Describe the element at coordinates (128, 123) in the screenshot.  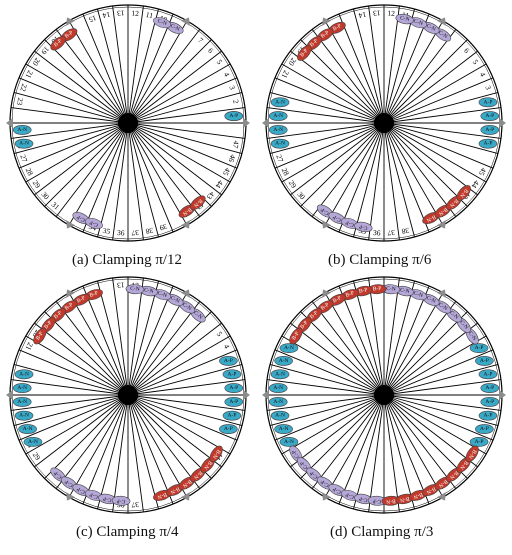
I see `center-hub` at that location.